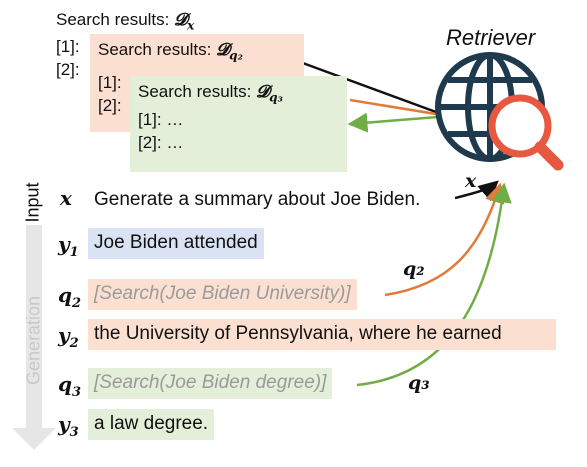 The height and width of the screenshot is (467, 587). What do you see at coordinates (368, 87) in the screenshot?
I see `arrow-retriever-to-results-x` at bounding box center [368, 87].